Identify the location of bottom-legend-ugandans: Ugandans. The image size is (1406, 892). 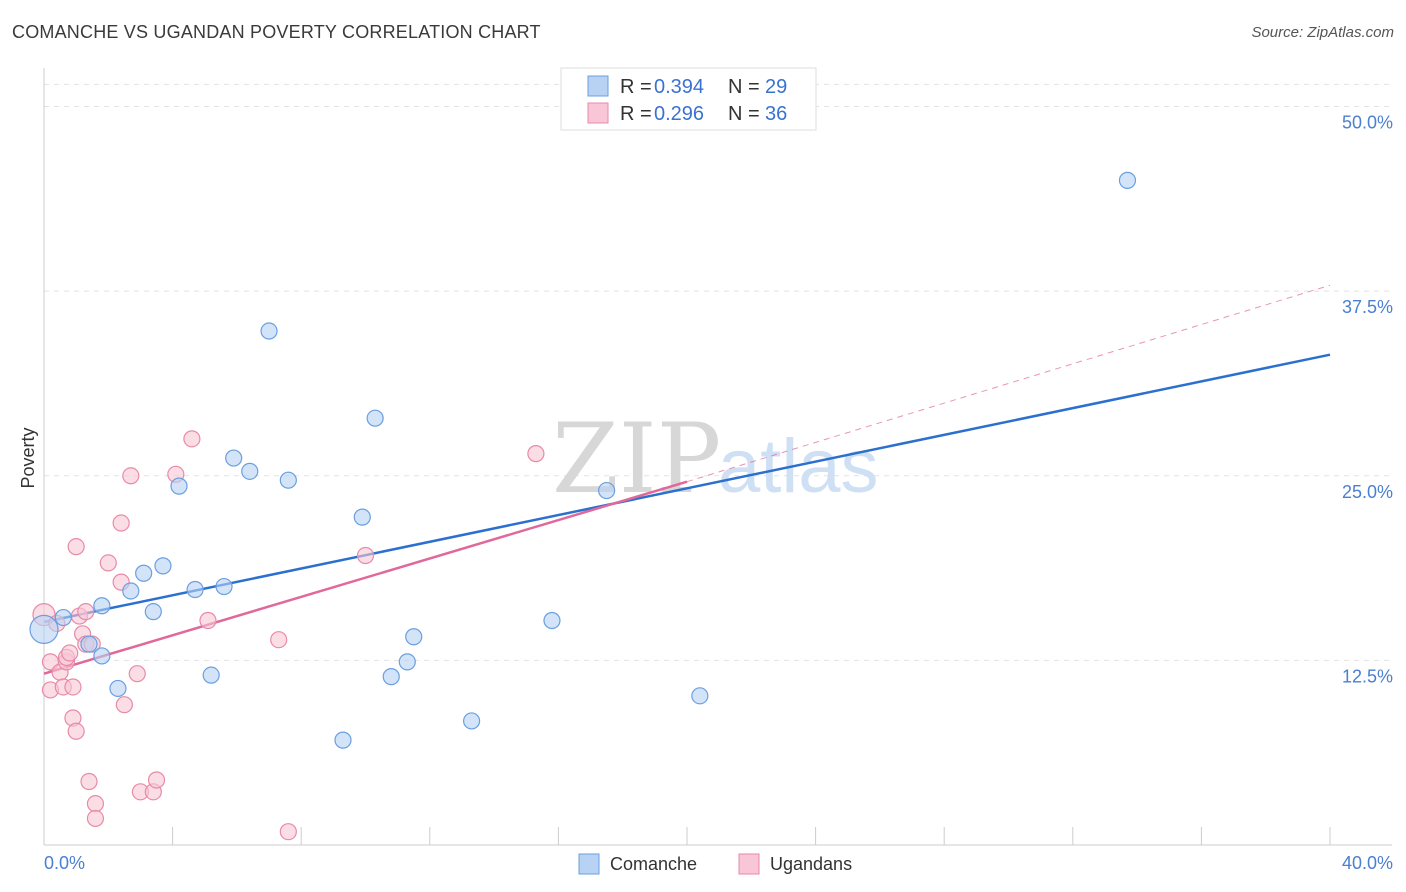
(811, 864).